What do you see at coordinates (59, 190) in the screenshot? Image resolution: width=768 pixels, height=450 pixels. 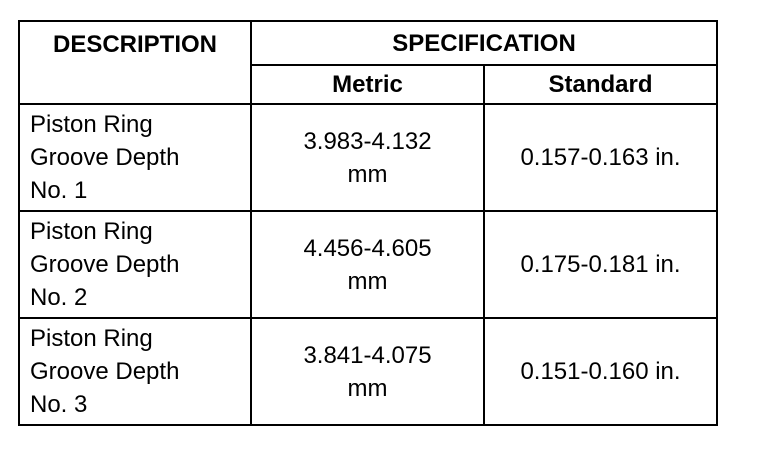 I see `description-line: No. 1` at bounding box center [59, 190].